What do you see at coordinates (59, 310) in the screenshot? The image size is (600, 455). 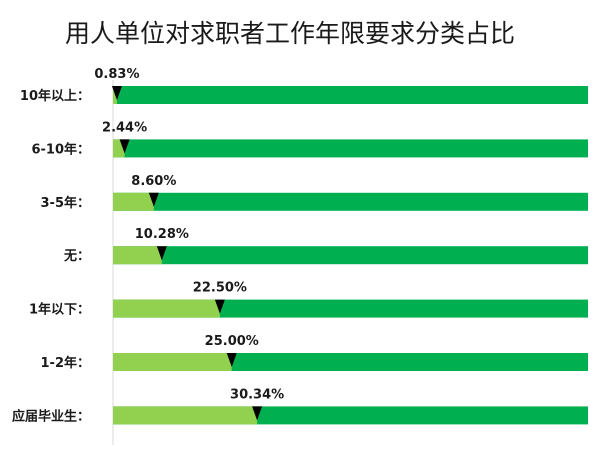 I see `category-label: 1年以下：` at bounding box center [59, 310].